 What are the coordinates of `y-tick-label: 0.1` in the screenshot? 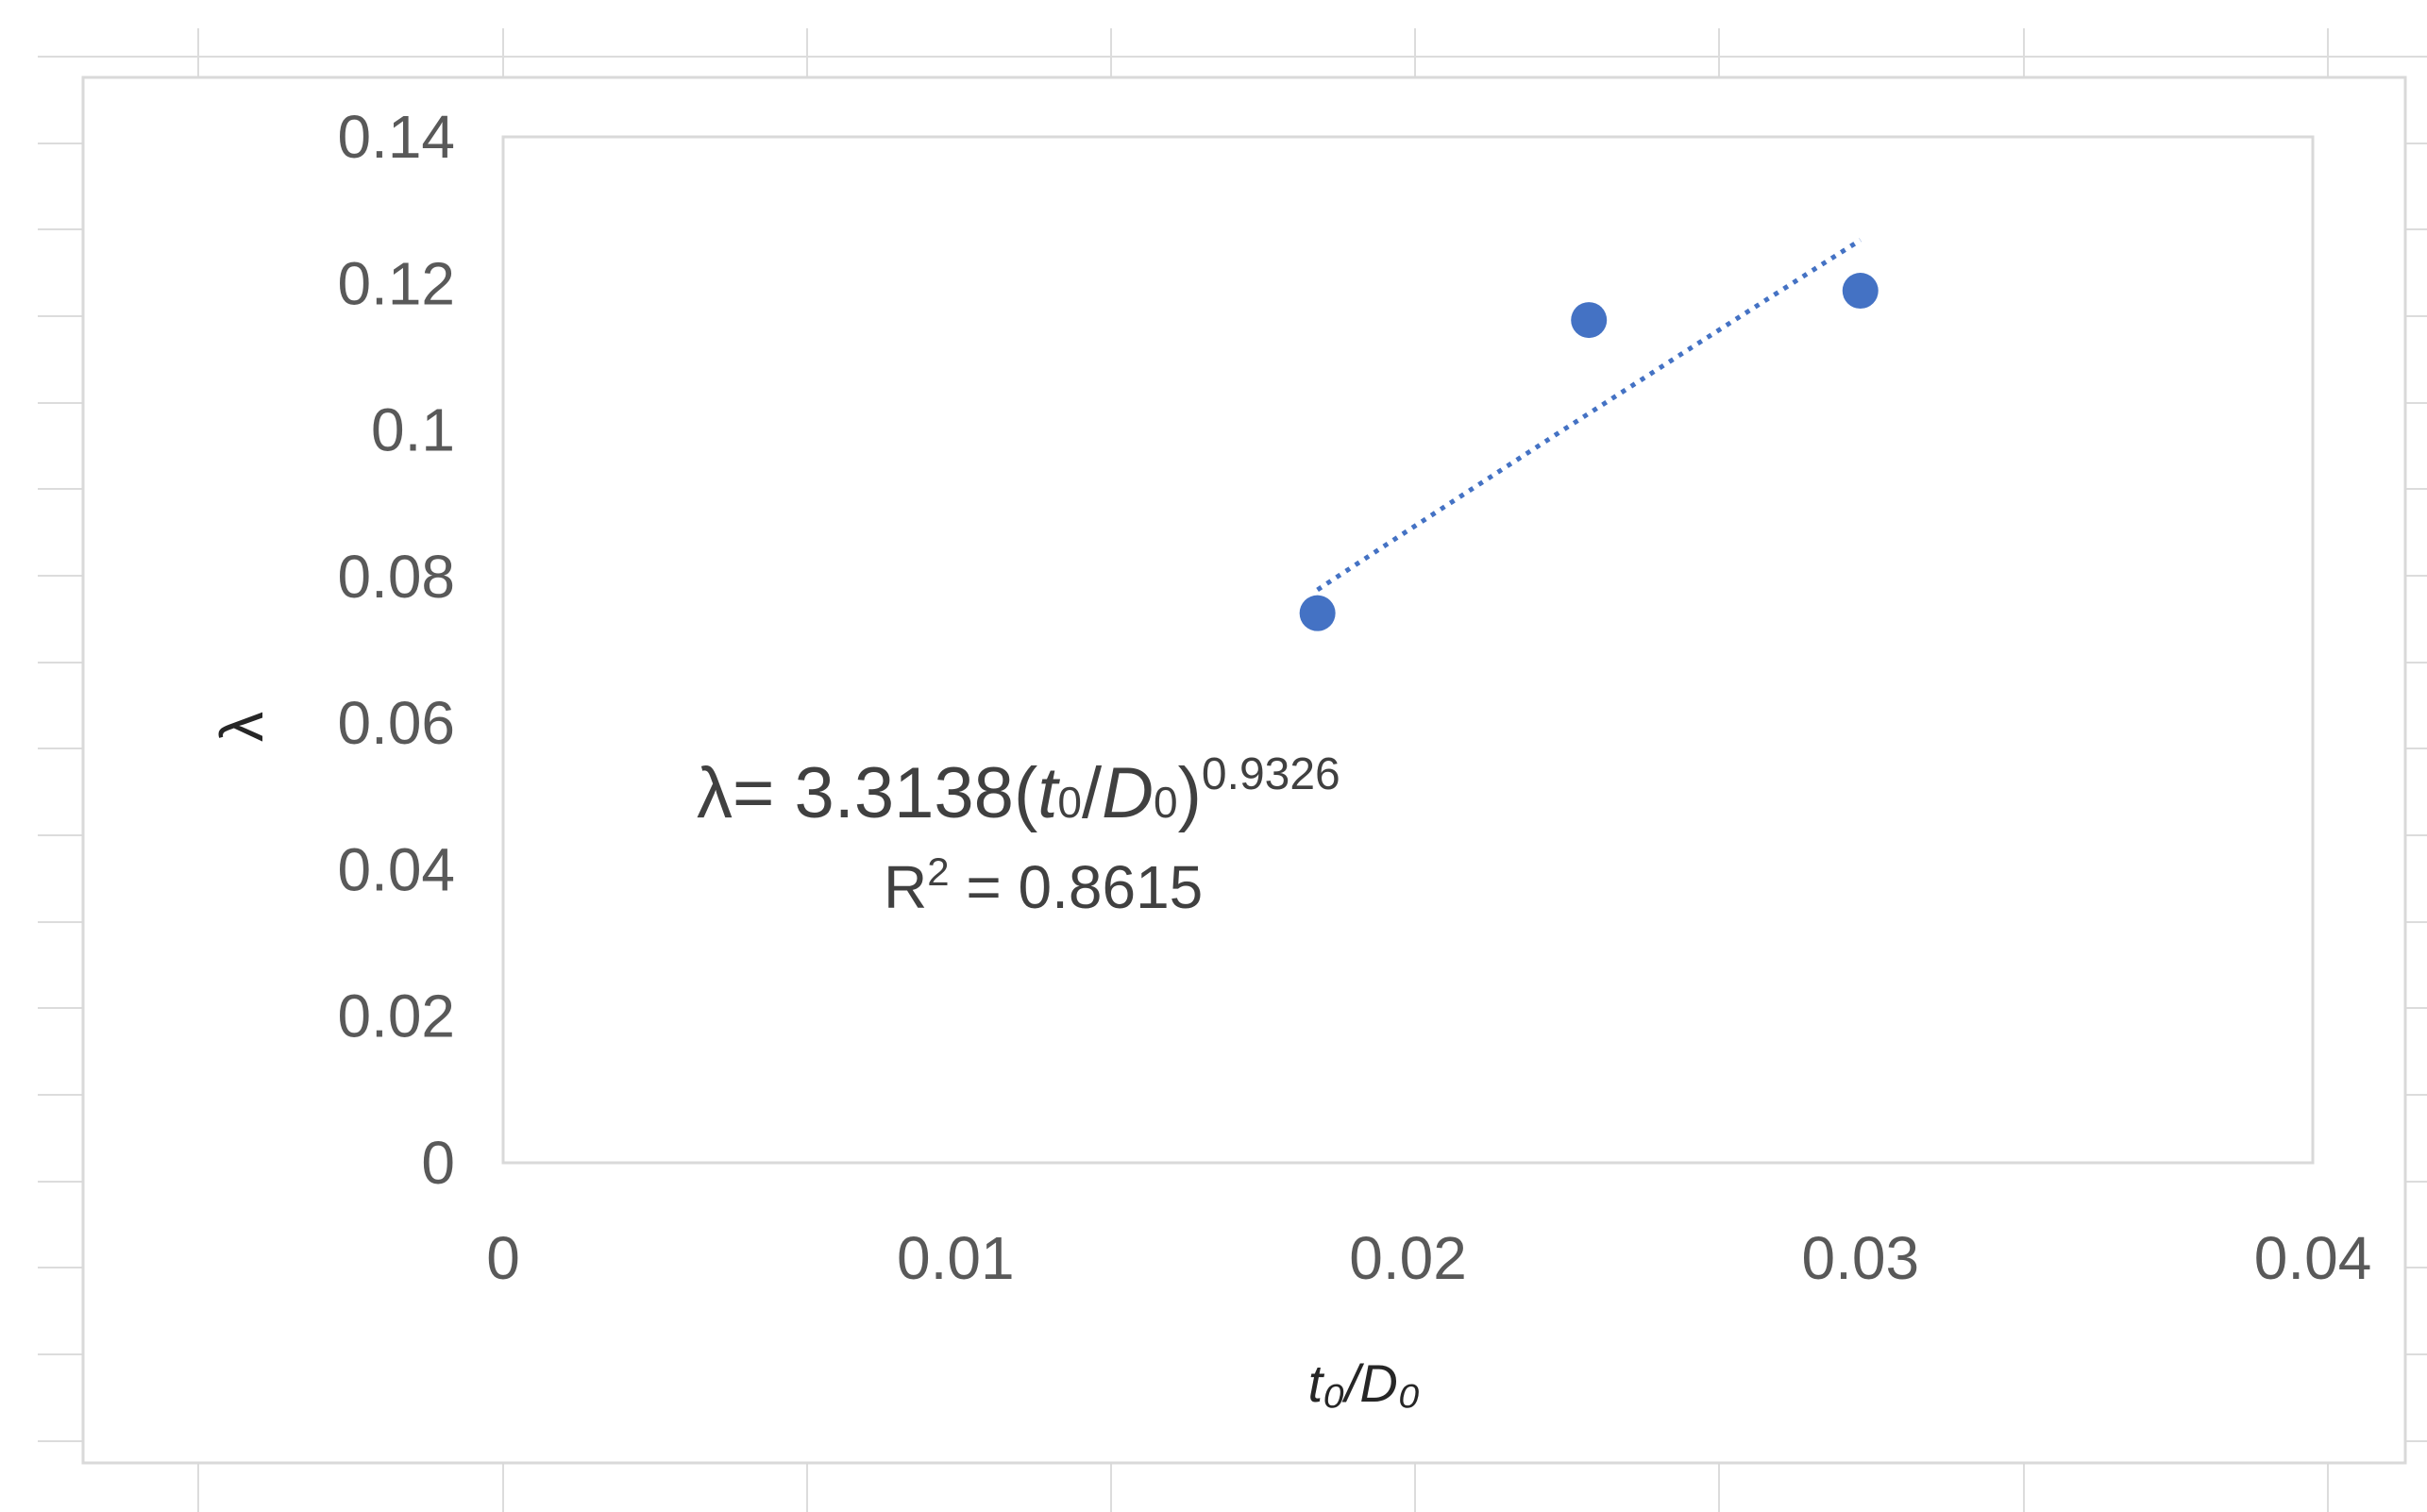 It's located at (413, 430).